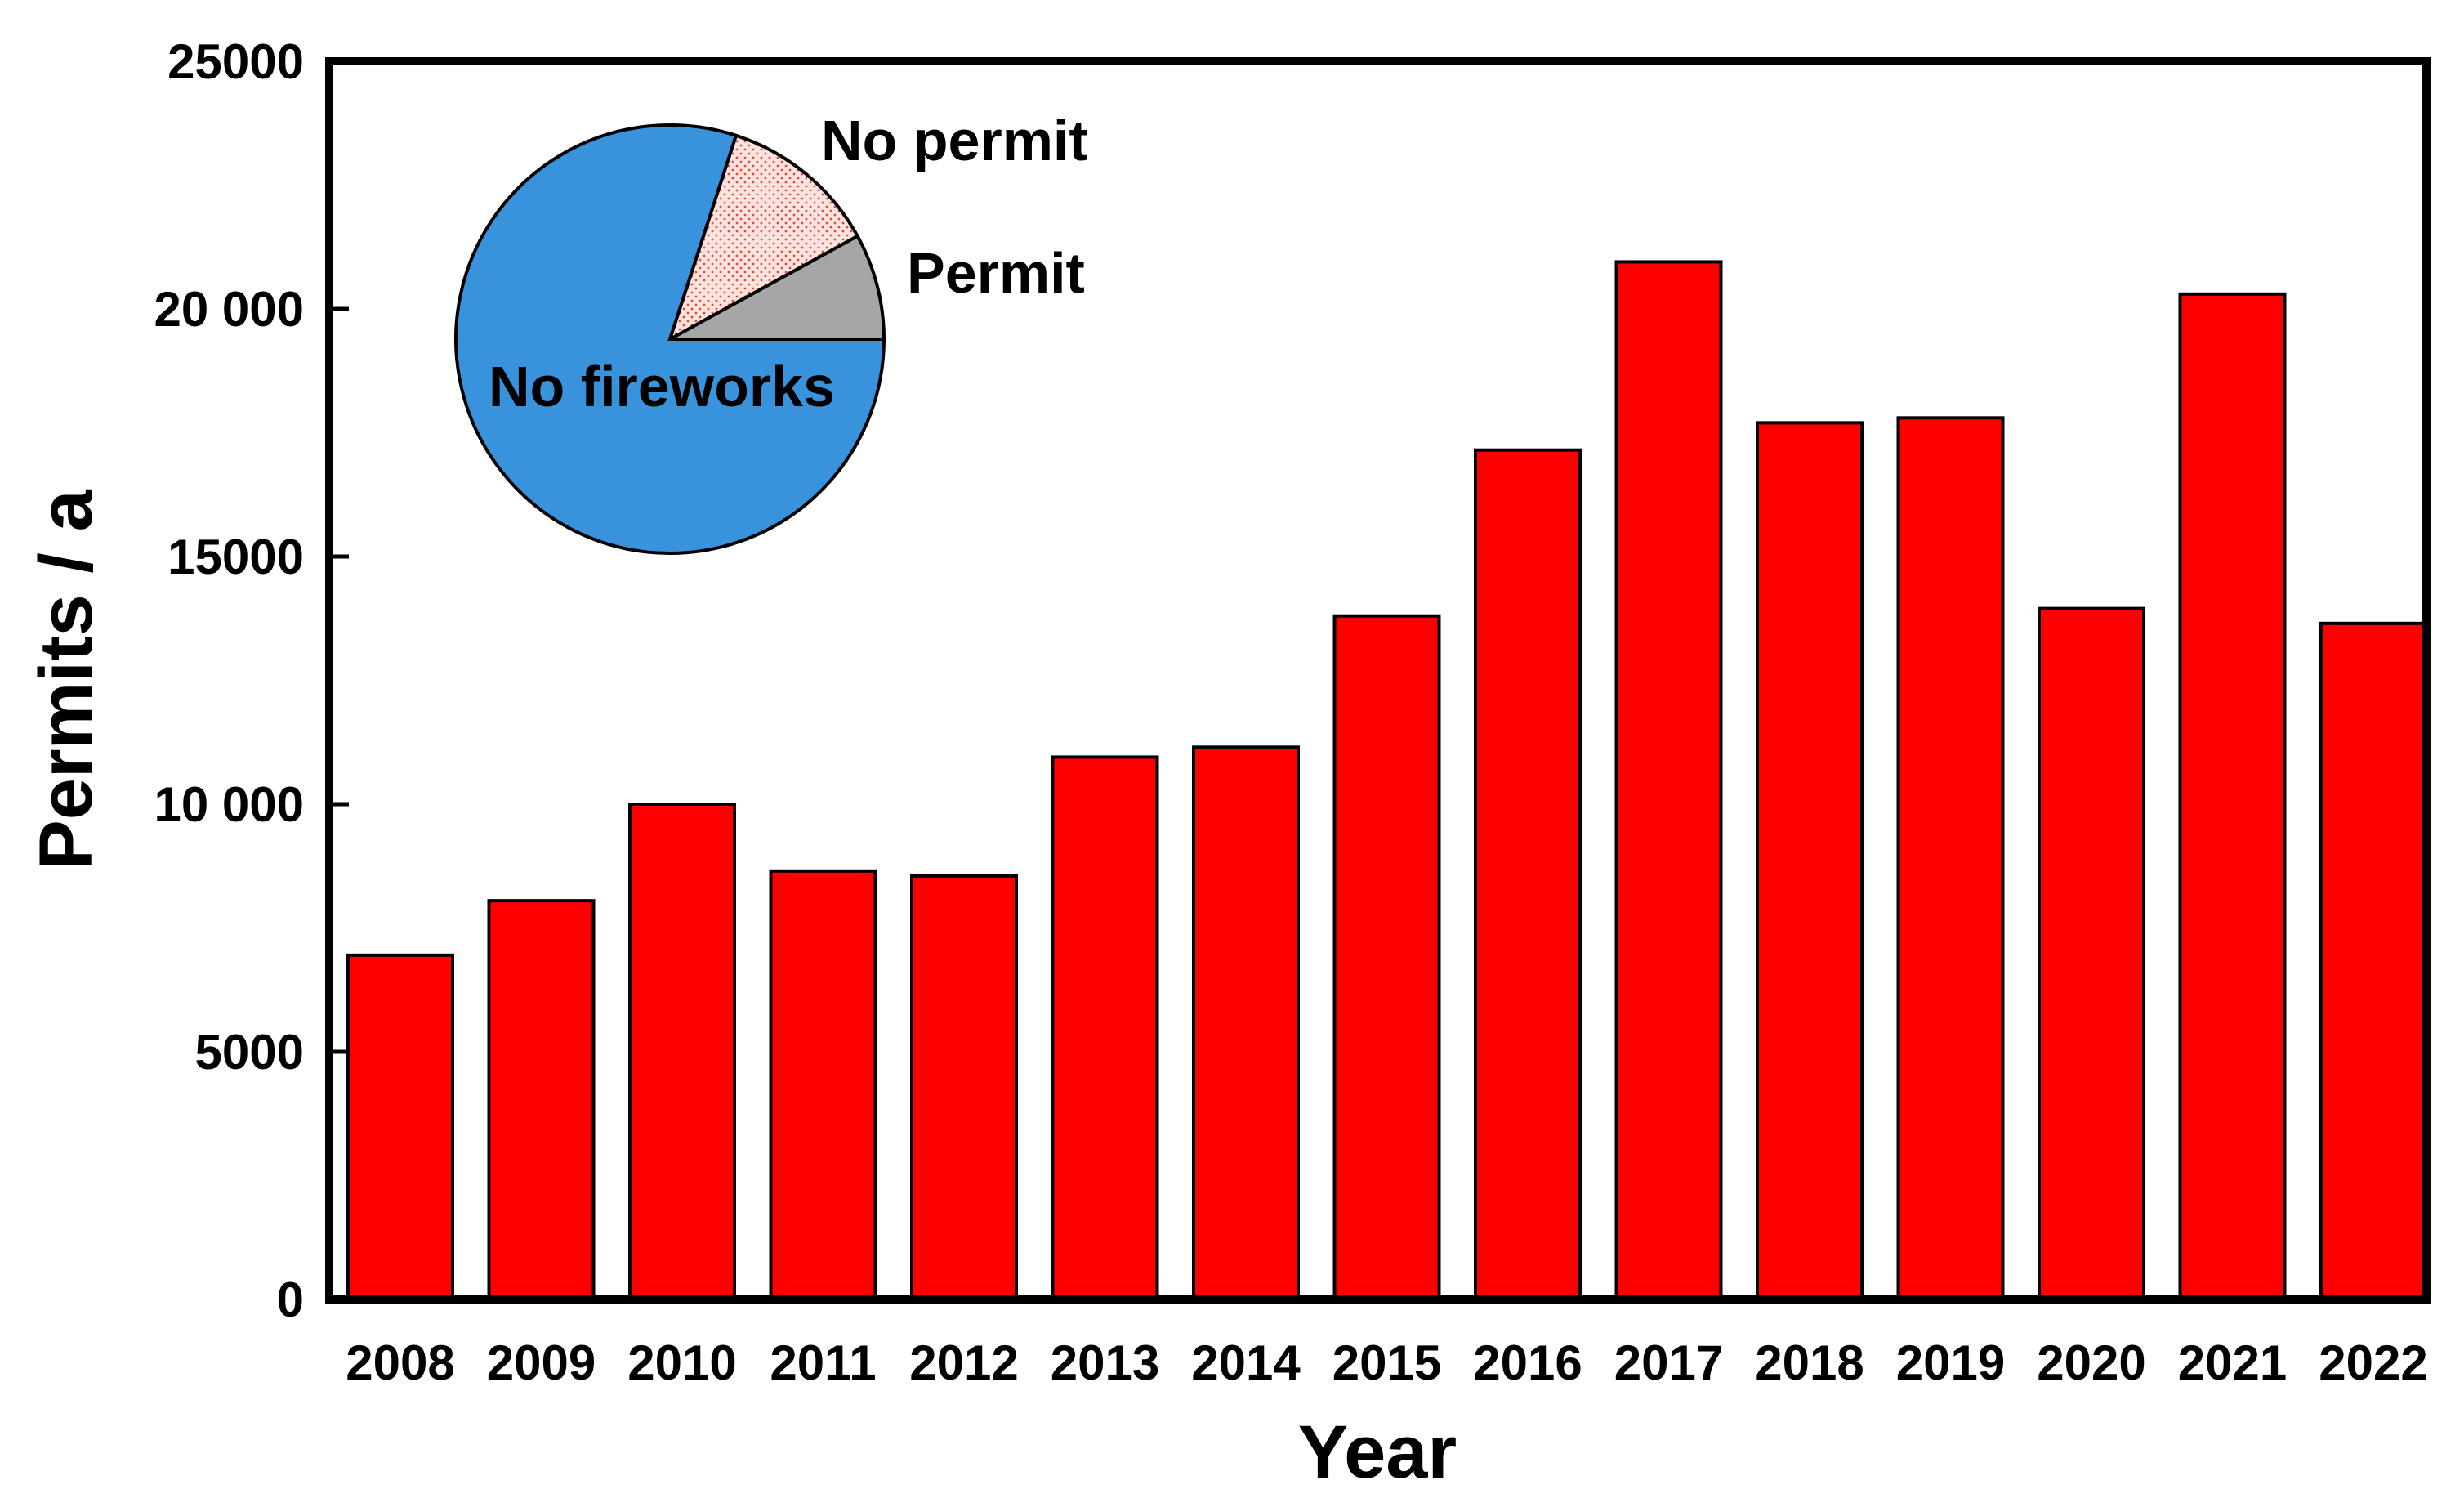 The image size is (2464, 1507). What do you see at coordinates (249, 1053) in the screenshot?
I see `y-tick-label-5000: 5000` at bounding box center [249, 1053].